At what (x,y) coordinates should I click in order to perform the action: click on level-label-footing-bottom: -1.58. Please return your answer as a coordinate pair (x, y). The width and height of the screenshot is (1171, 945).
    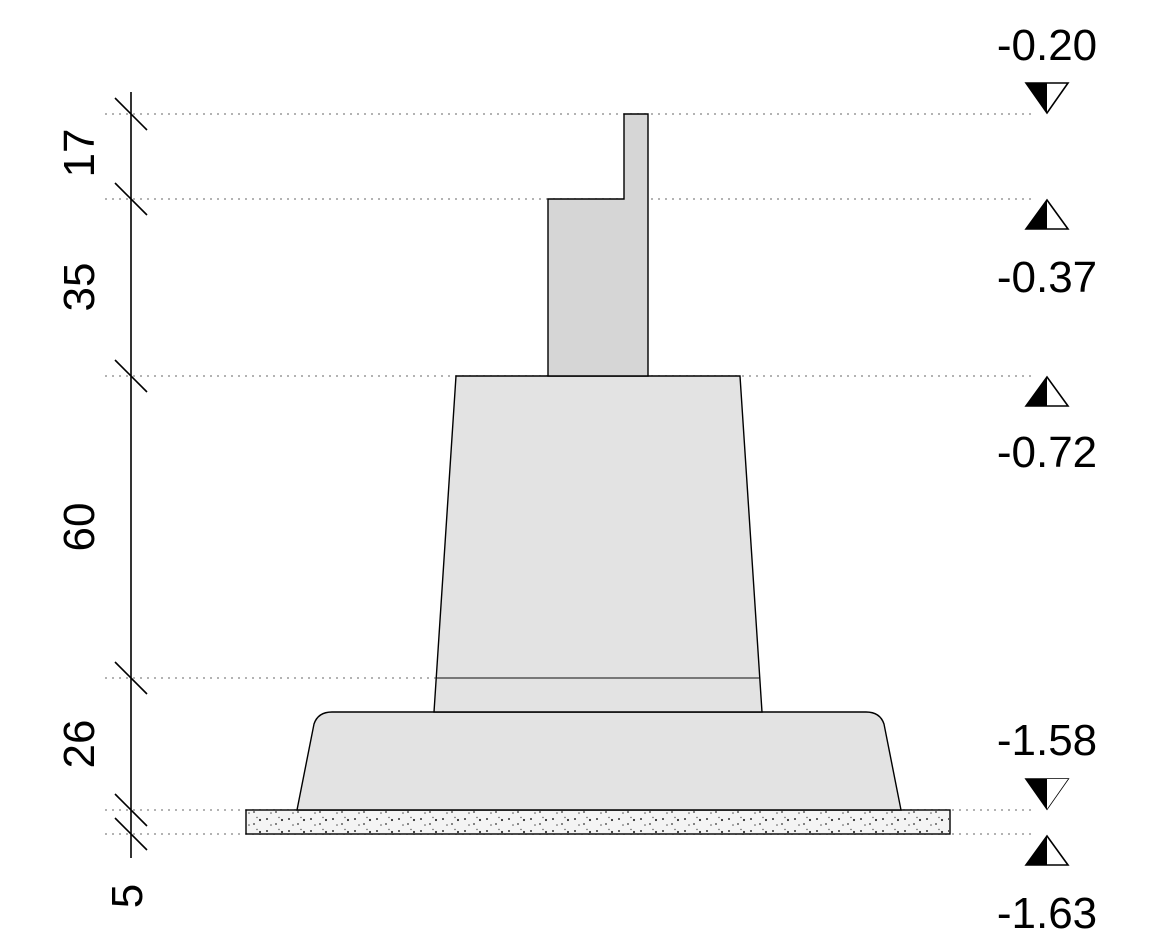
    Looking at the image, I should click on (1047, 740).